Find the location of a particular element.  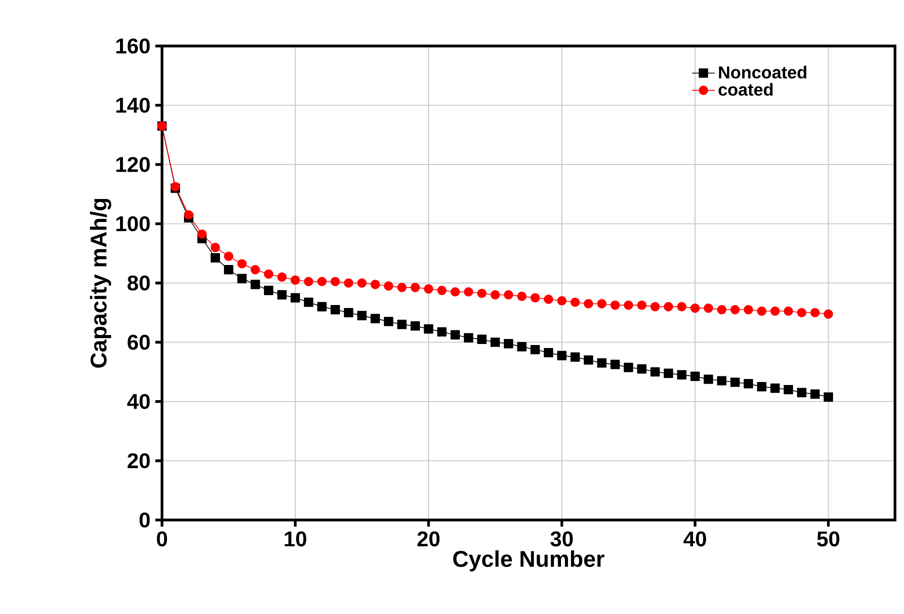

y-axis-title: Capacity mAh/g is located at coordinates (101, 283).